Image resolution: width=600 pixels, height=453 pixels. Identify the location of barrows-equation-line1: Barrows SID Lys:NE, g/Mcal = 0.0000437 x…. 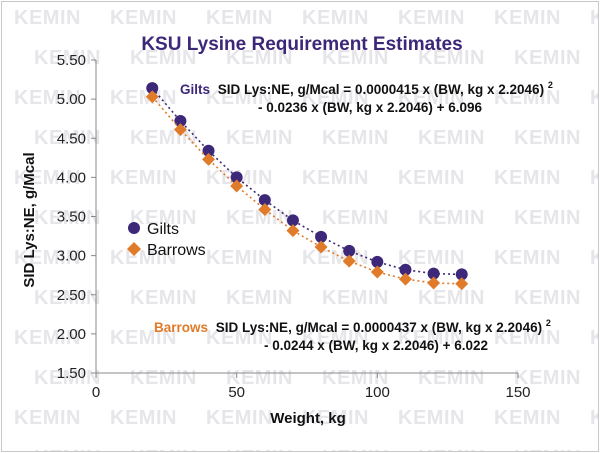
(352, 326).